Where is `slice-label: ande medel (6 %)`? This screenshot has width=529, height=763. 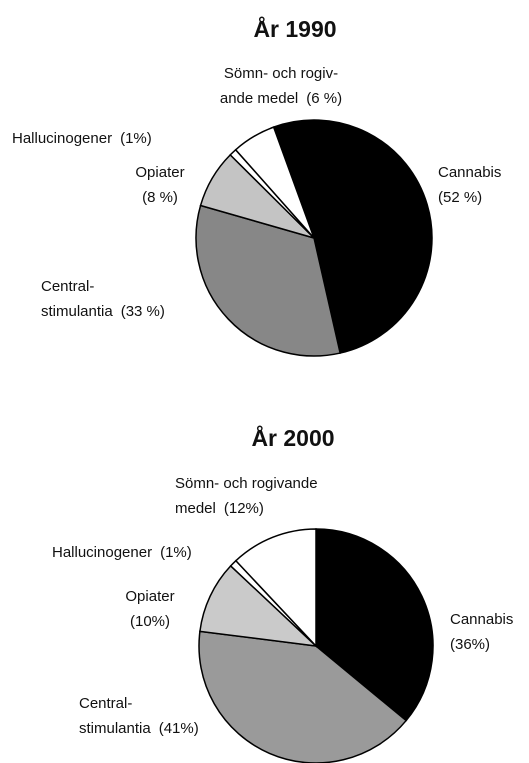
slice-label: ande medel (6 %) is located at coordinates (281, 98).